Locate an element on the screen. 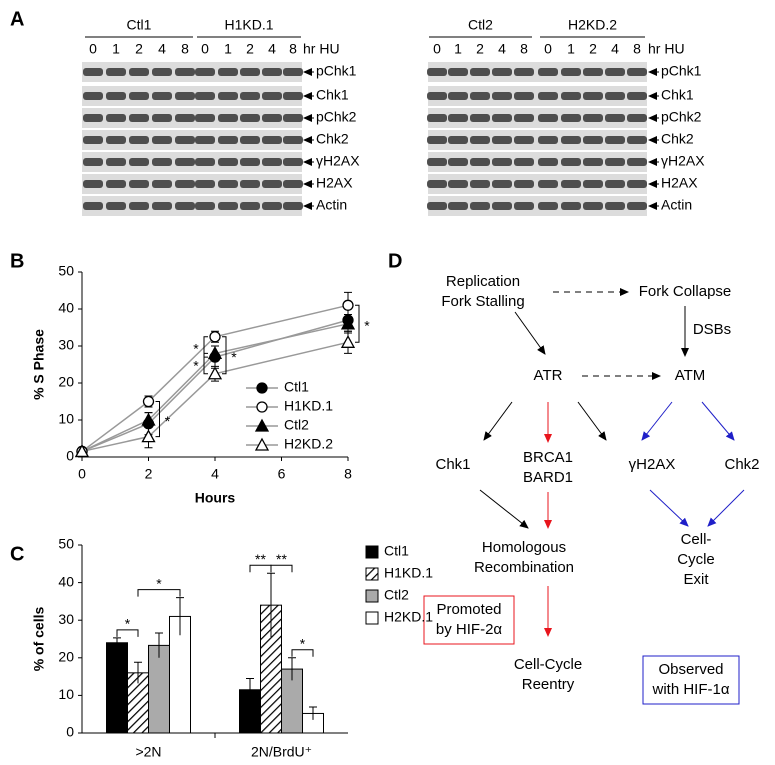  legend-label: H2KD.1 is located at coordinates (408, 617).